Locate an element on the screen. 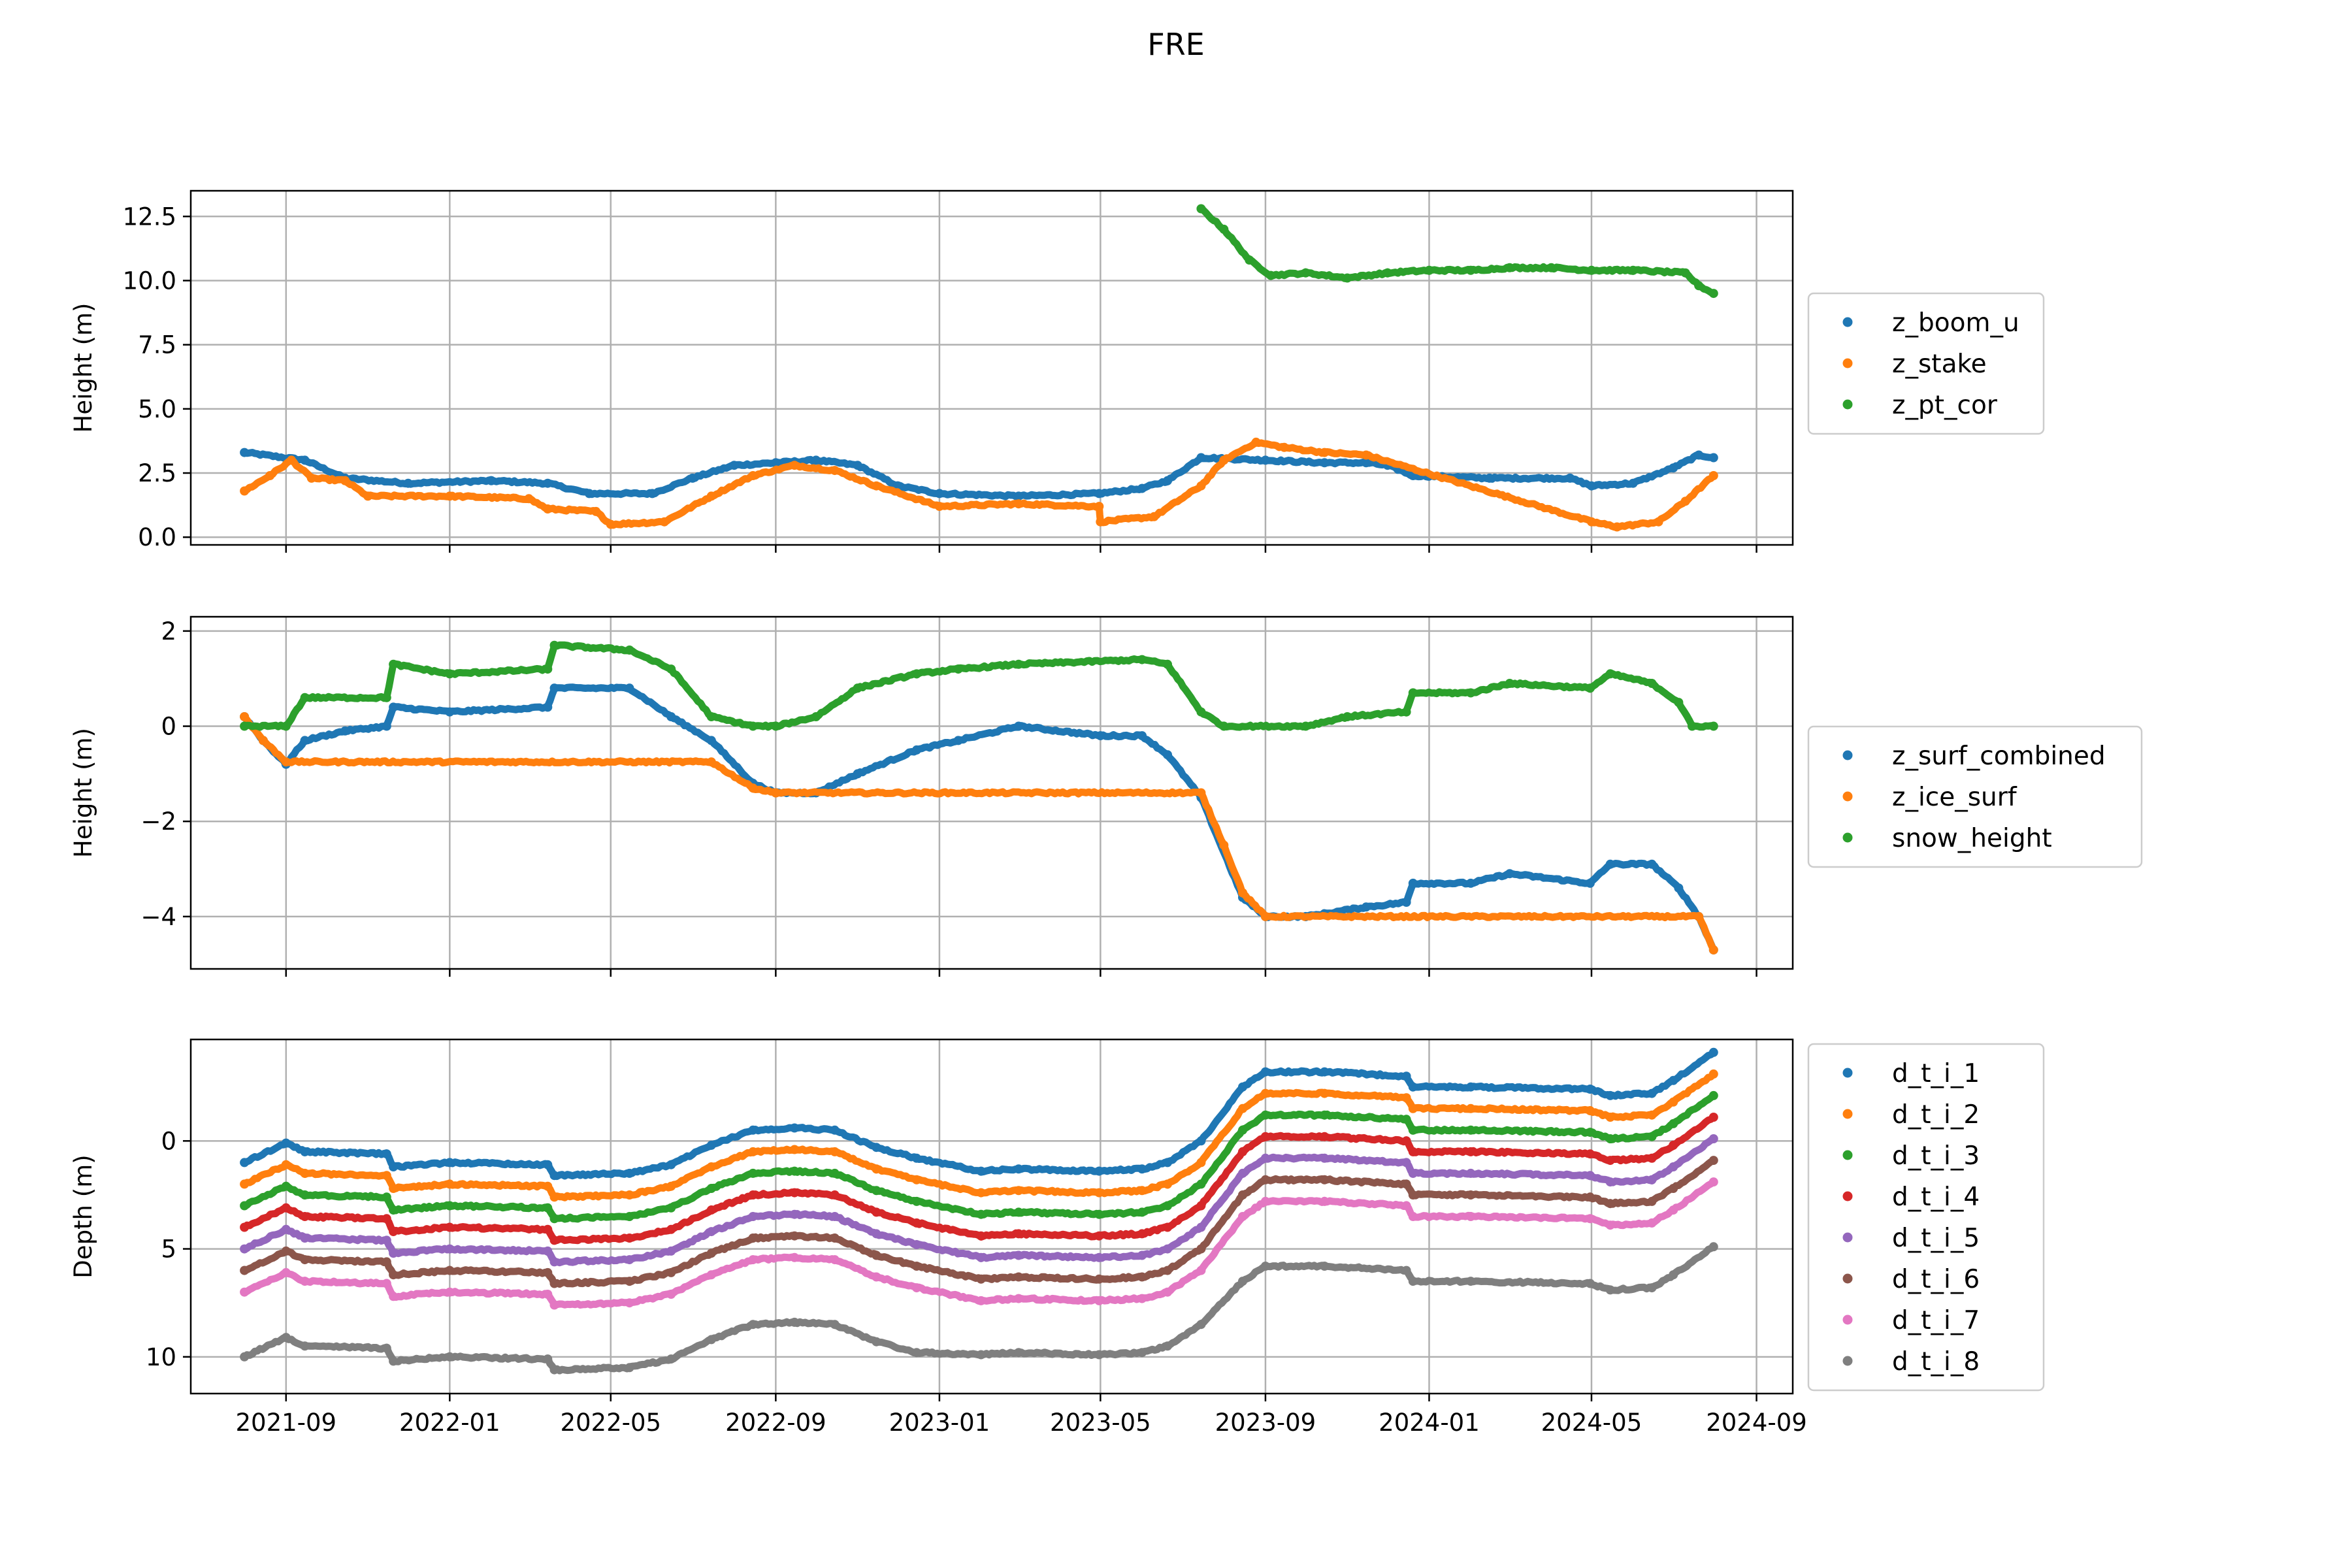  legend-label: z_pt_cor is located at coordinates (1945, 405).